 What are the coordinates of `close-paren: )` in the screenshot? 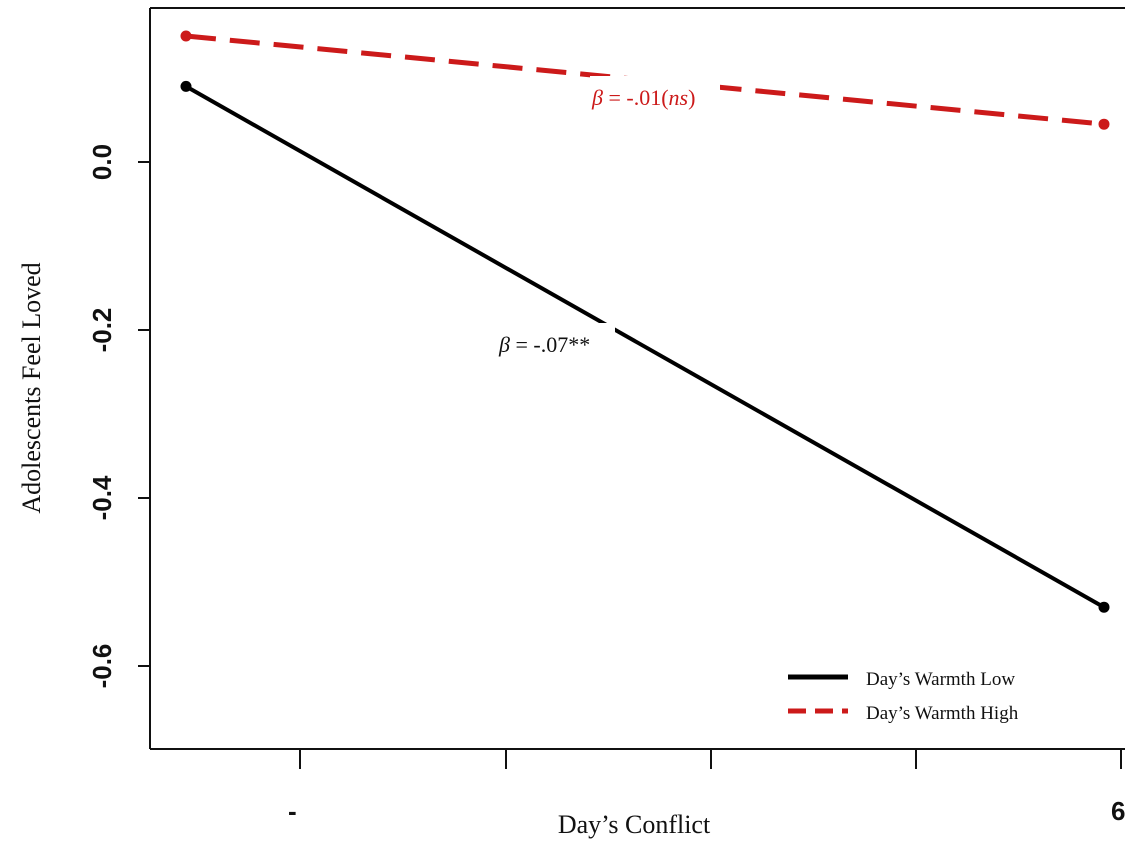 It's located at (691, 97).